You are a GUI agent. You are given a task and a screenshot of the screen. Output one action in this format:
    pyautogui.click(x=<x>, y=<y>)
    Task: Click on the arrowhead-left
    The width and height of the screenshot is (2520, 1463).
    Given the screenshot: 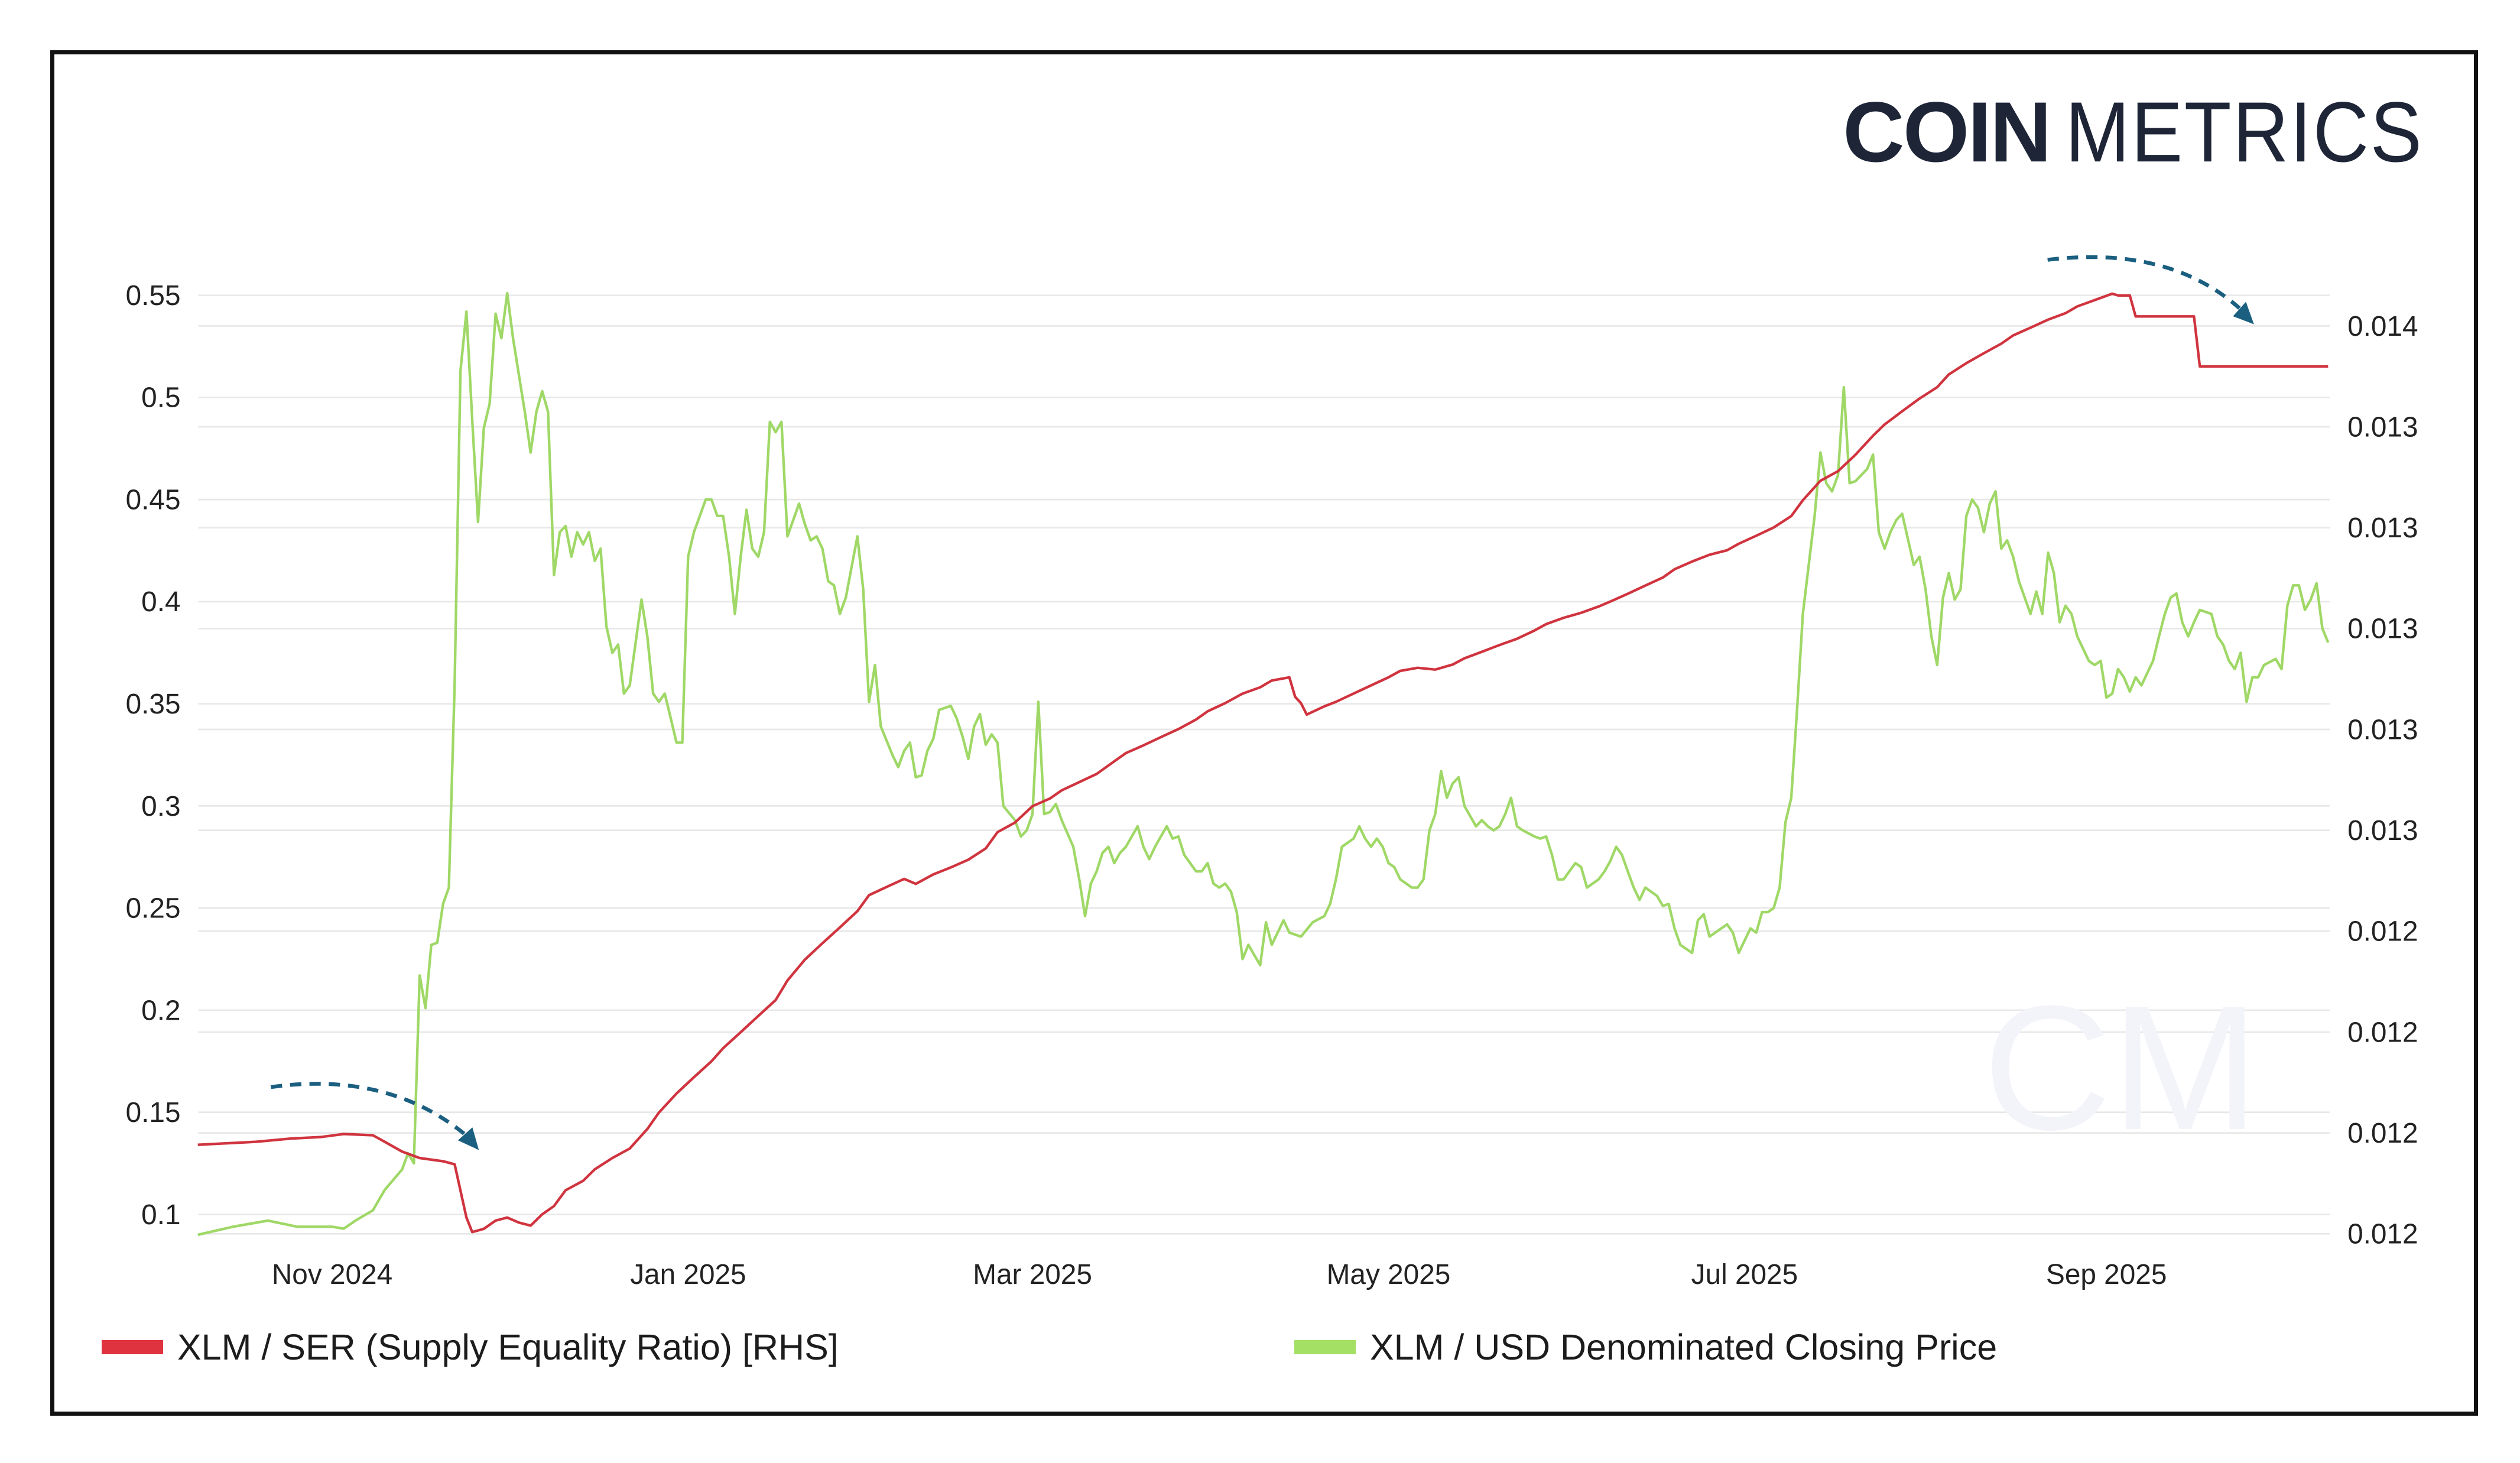 What is the action you would take?
    pyautogui.click(x=468, y=1138)
    